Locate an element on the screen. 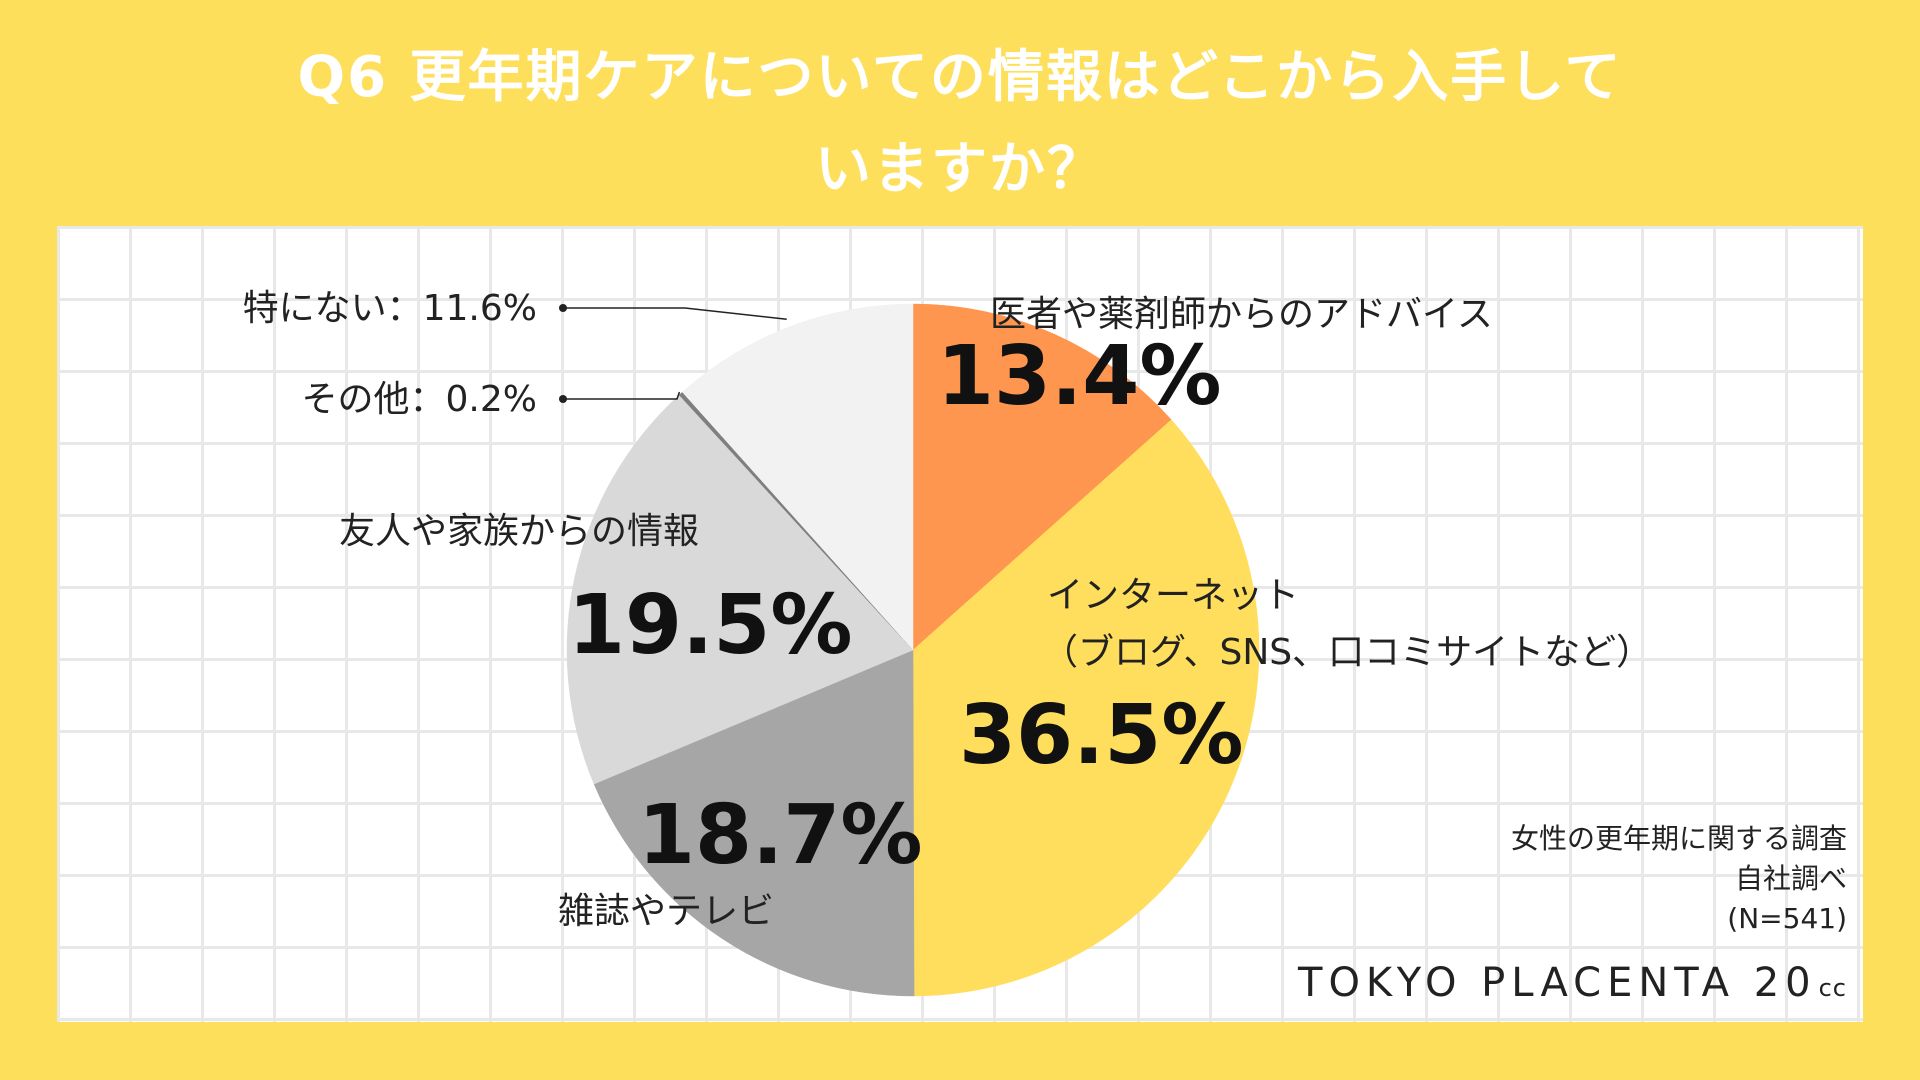  label-nothing-particular: 特にない：11.6% is located at coordinates (390, 308).